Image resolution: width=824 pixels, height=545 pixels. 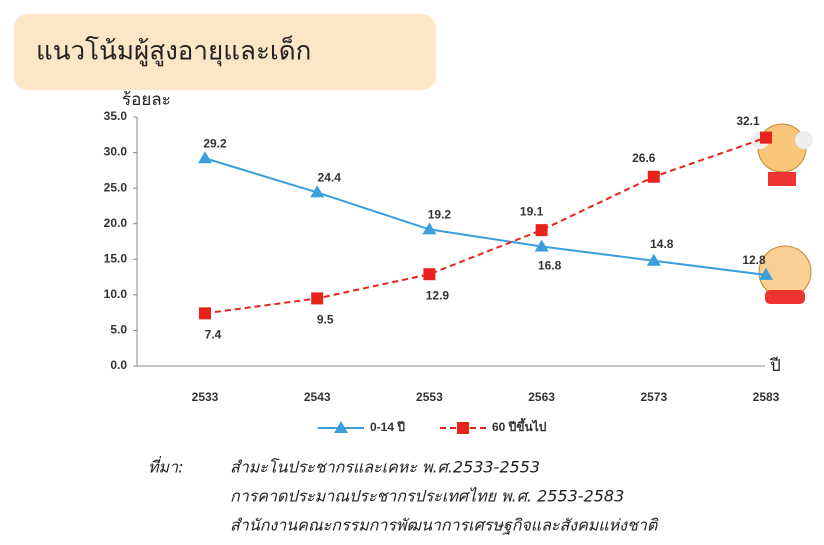 What do you see at coordinates (785, 274) in the screenshot?
I see `baby-icon` at bounding box center [785, 274].